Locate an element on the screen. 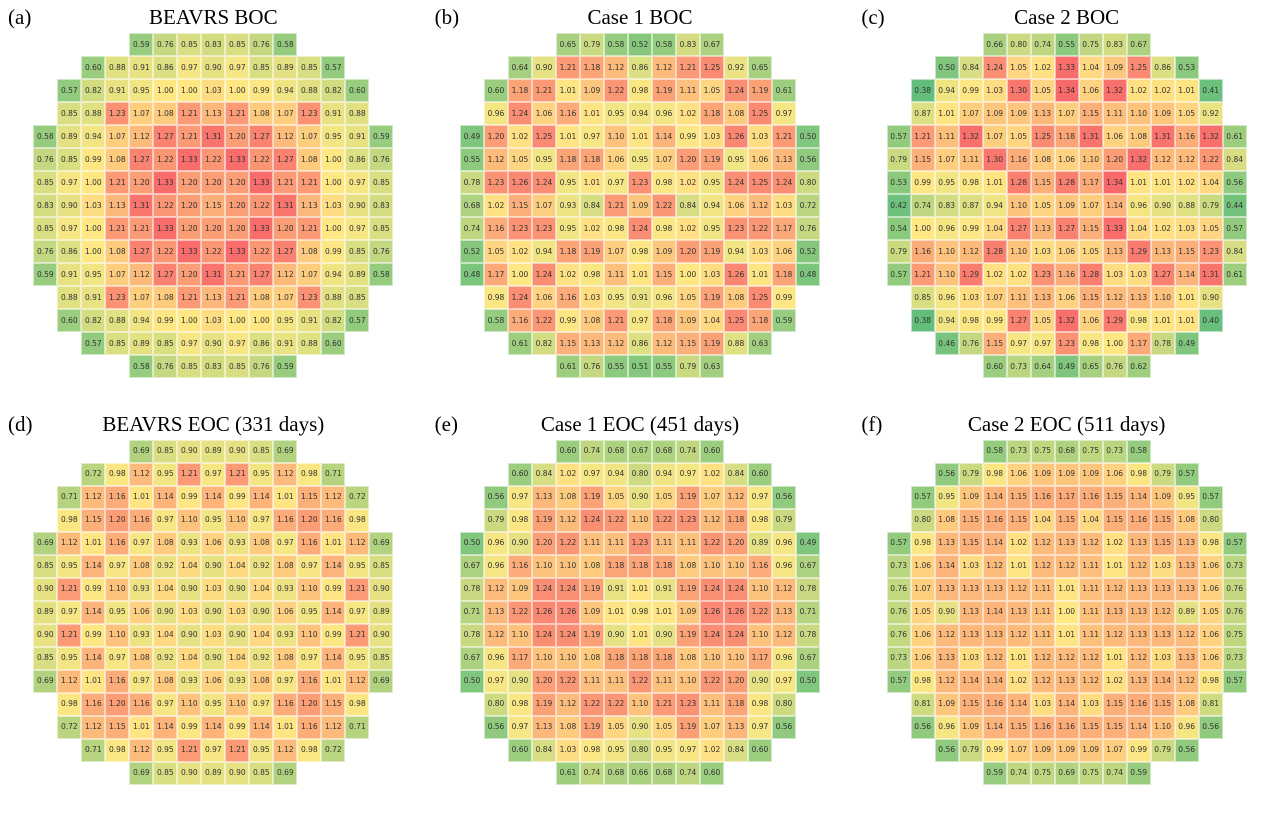  heatmap-cell: 0.67 is located at coordinates (711, 44).